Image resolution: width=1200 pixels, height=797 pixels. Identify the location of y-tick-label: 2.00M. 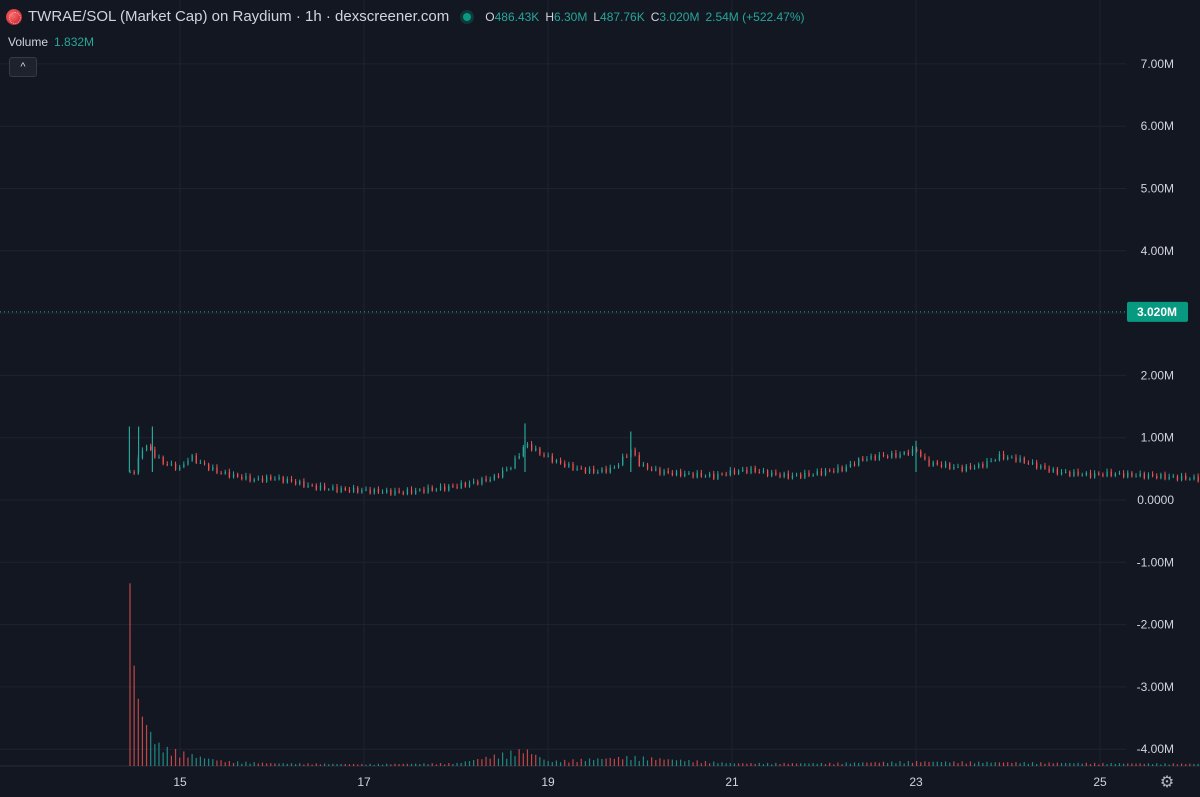
(1157, 375).